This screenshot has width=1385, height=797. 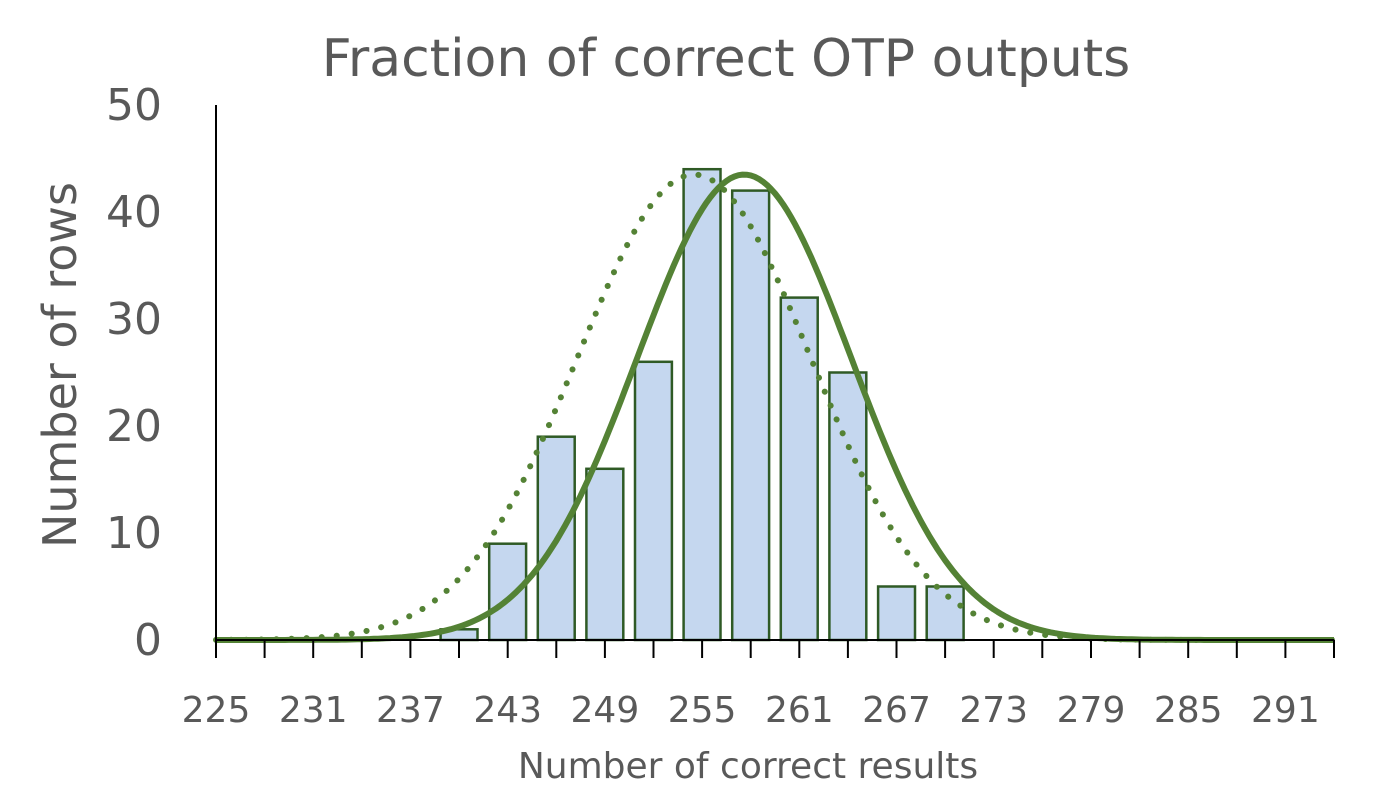 I want to click on x-tick-label: 231, so click(x=313, y=710).